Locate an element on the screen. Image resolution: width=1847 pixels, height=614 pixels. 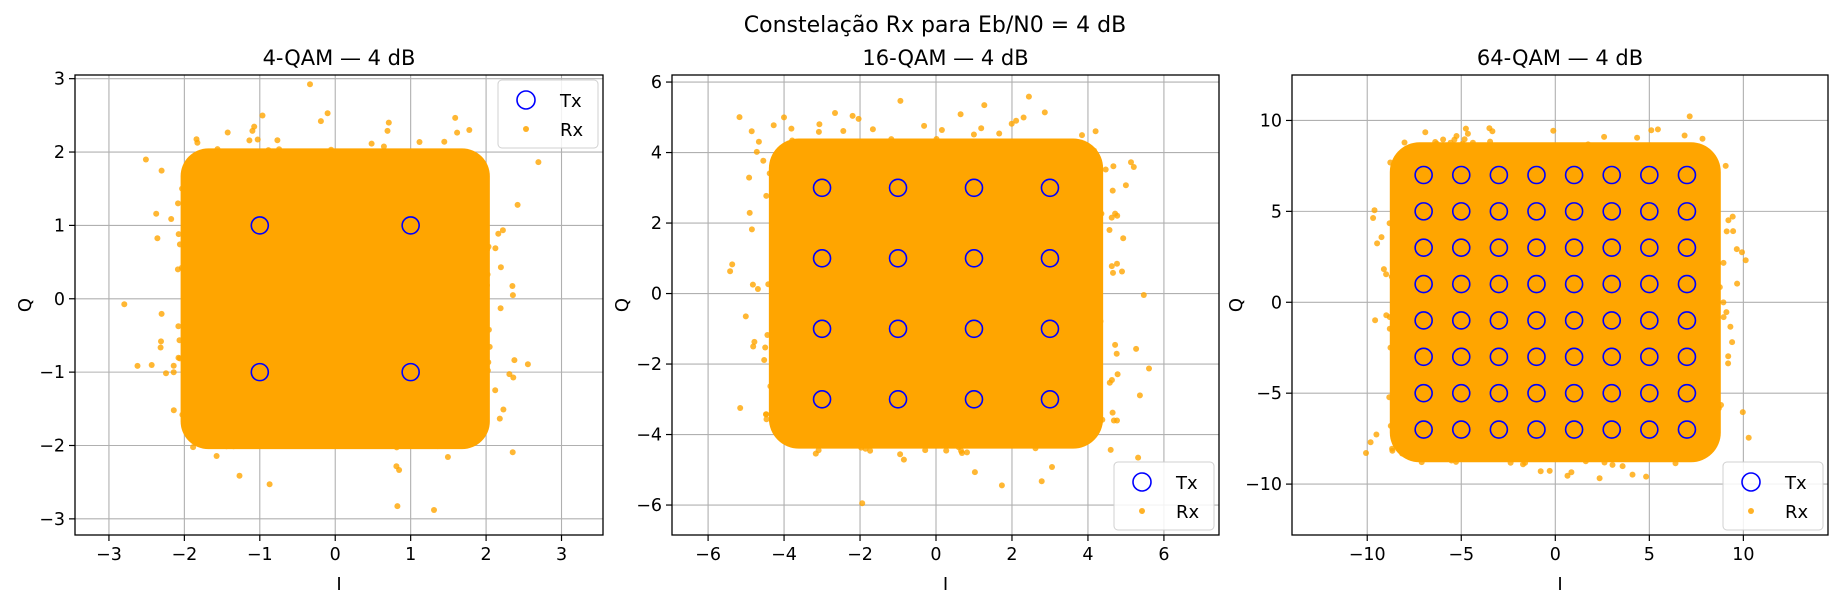
x-axis-label: I is located at coordinates (338, 584).